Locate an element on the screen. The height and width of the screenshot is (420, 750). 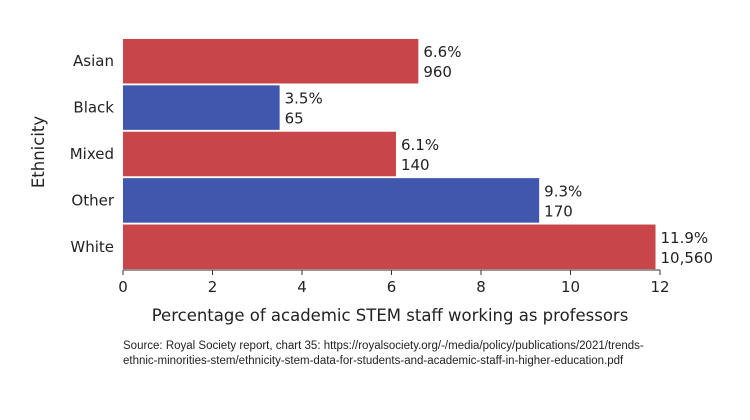
value-label-mixed: 6.1% is located at coordinates (420, 145).